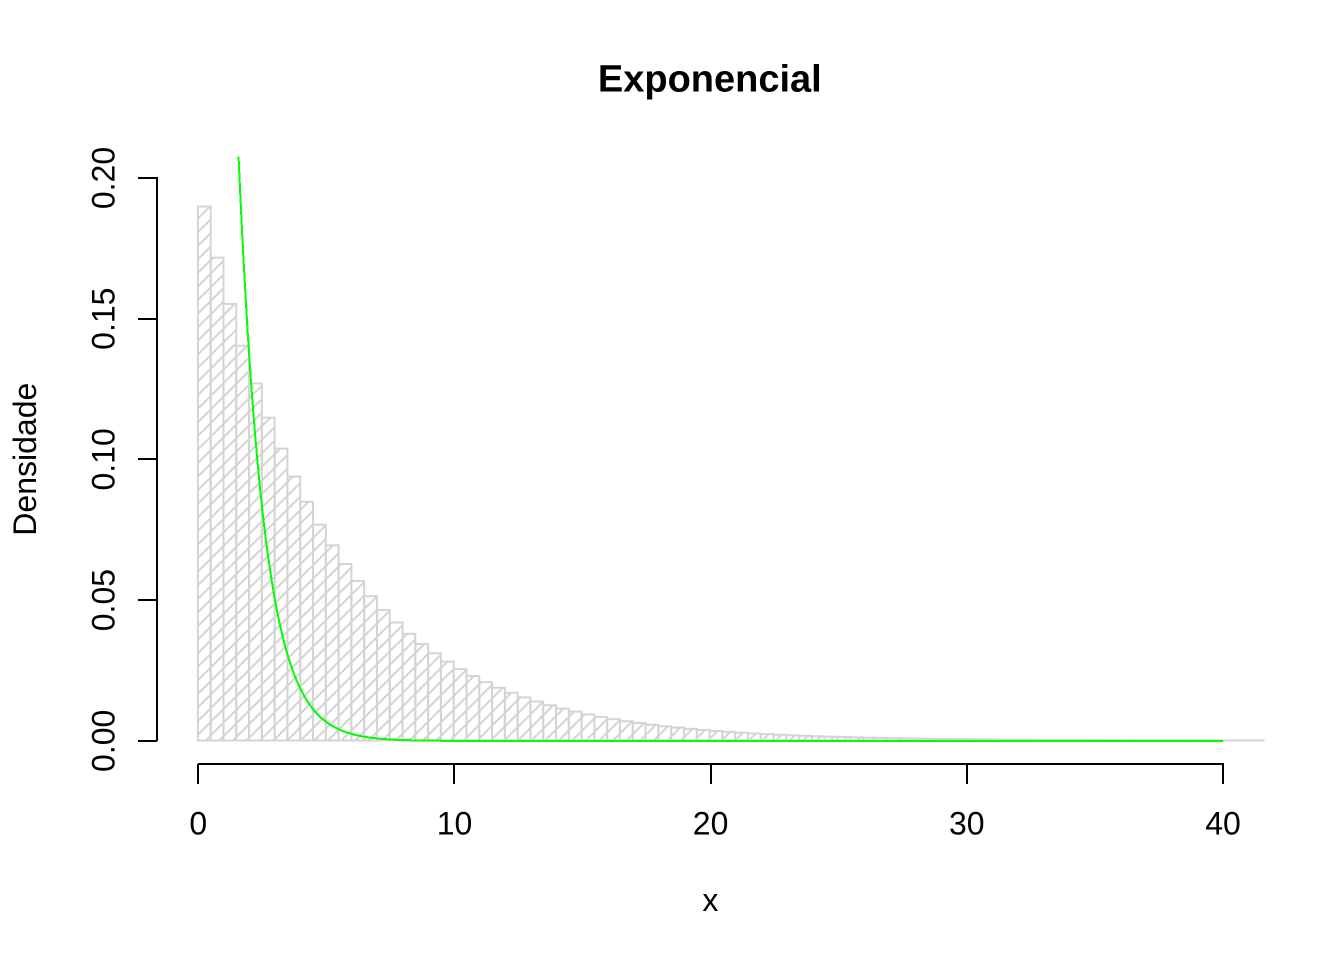  What do you see at coordinates (104, 459) in the screenshot?
I see `svg-text: 0.10` at bounding box center [104, 459].